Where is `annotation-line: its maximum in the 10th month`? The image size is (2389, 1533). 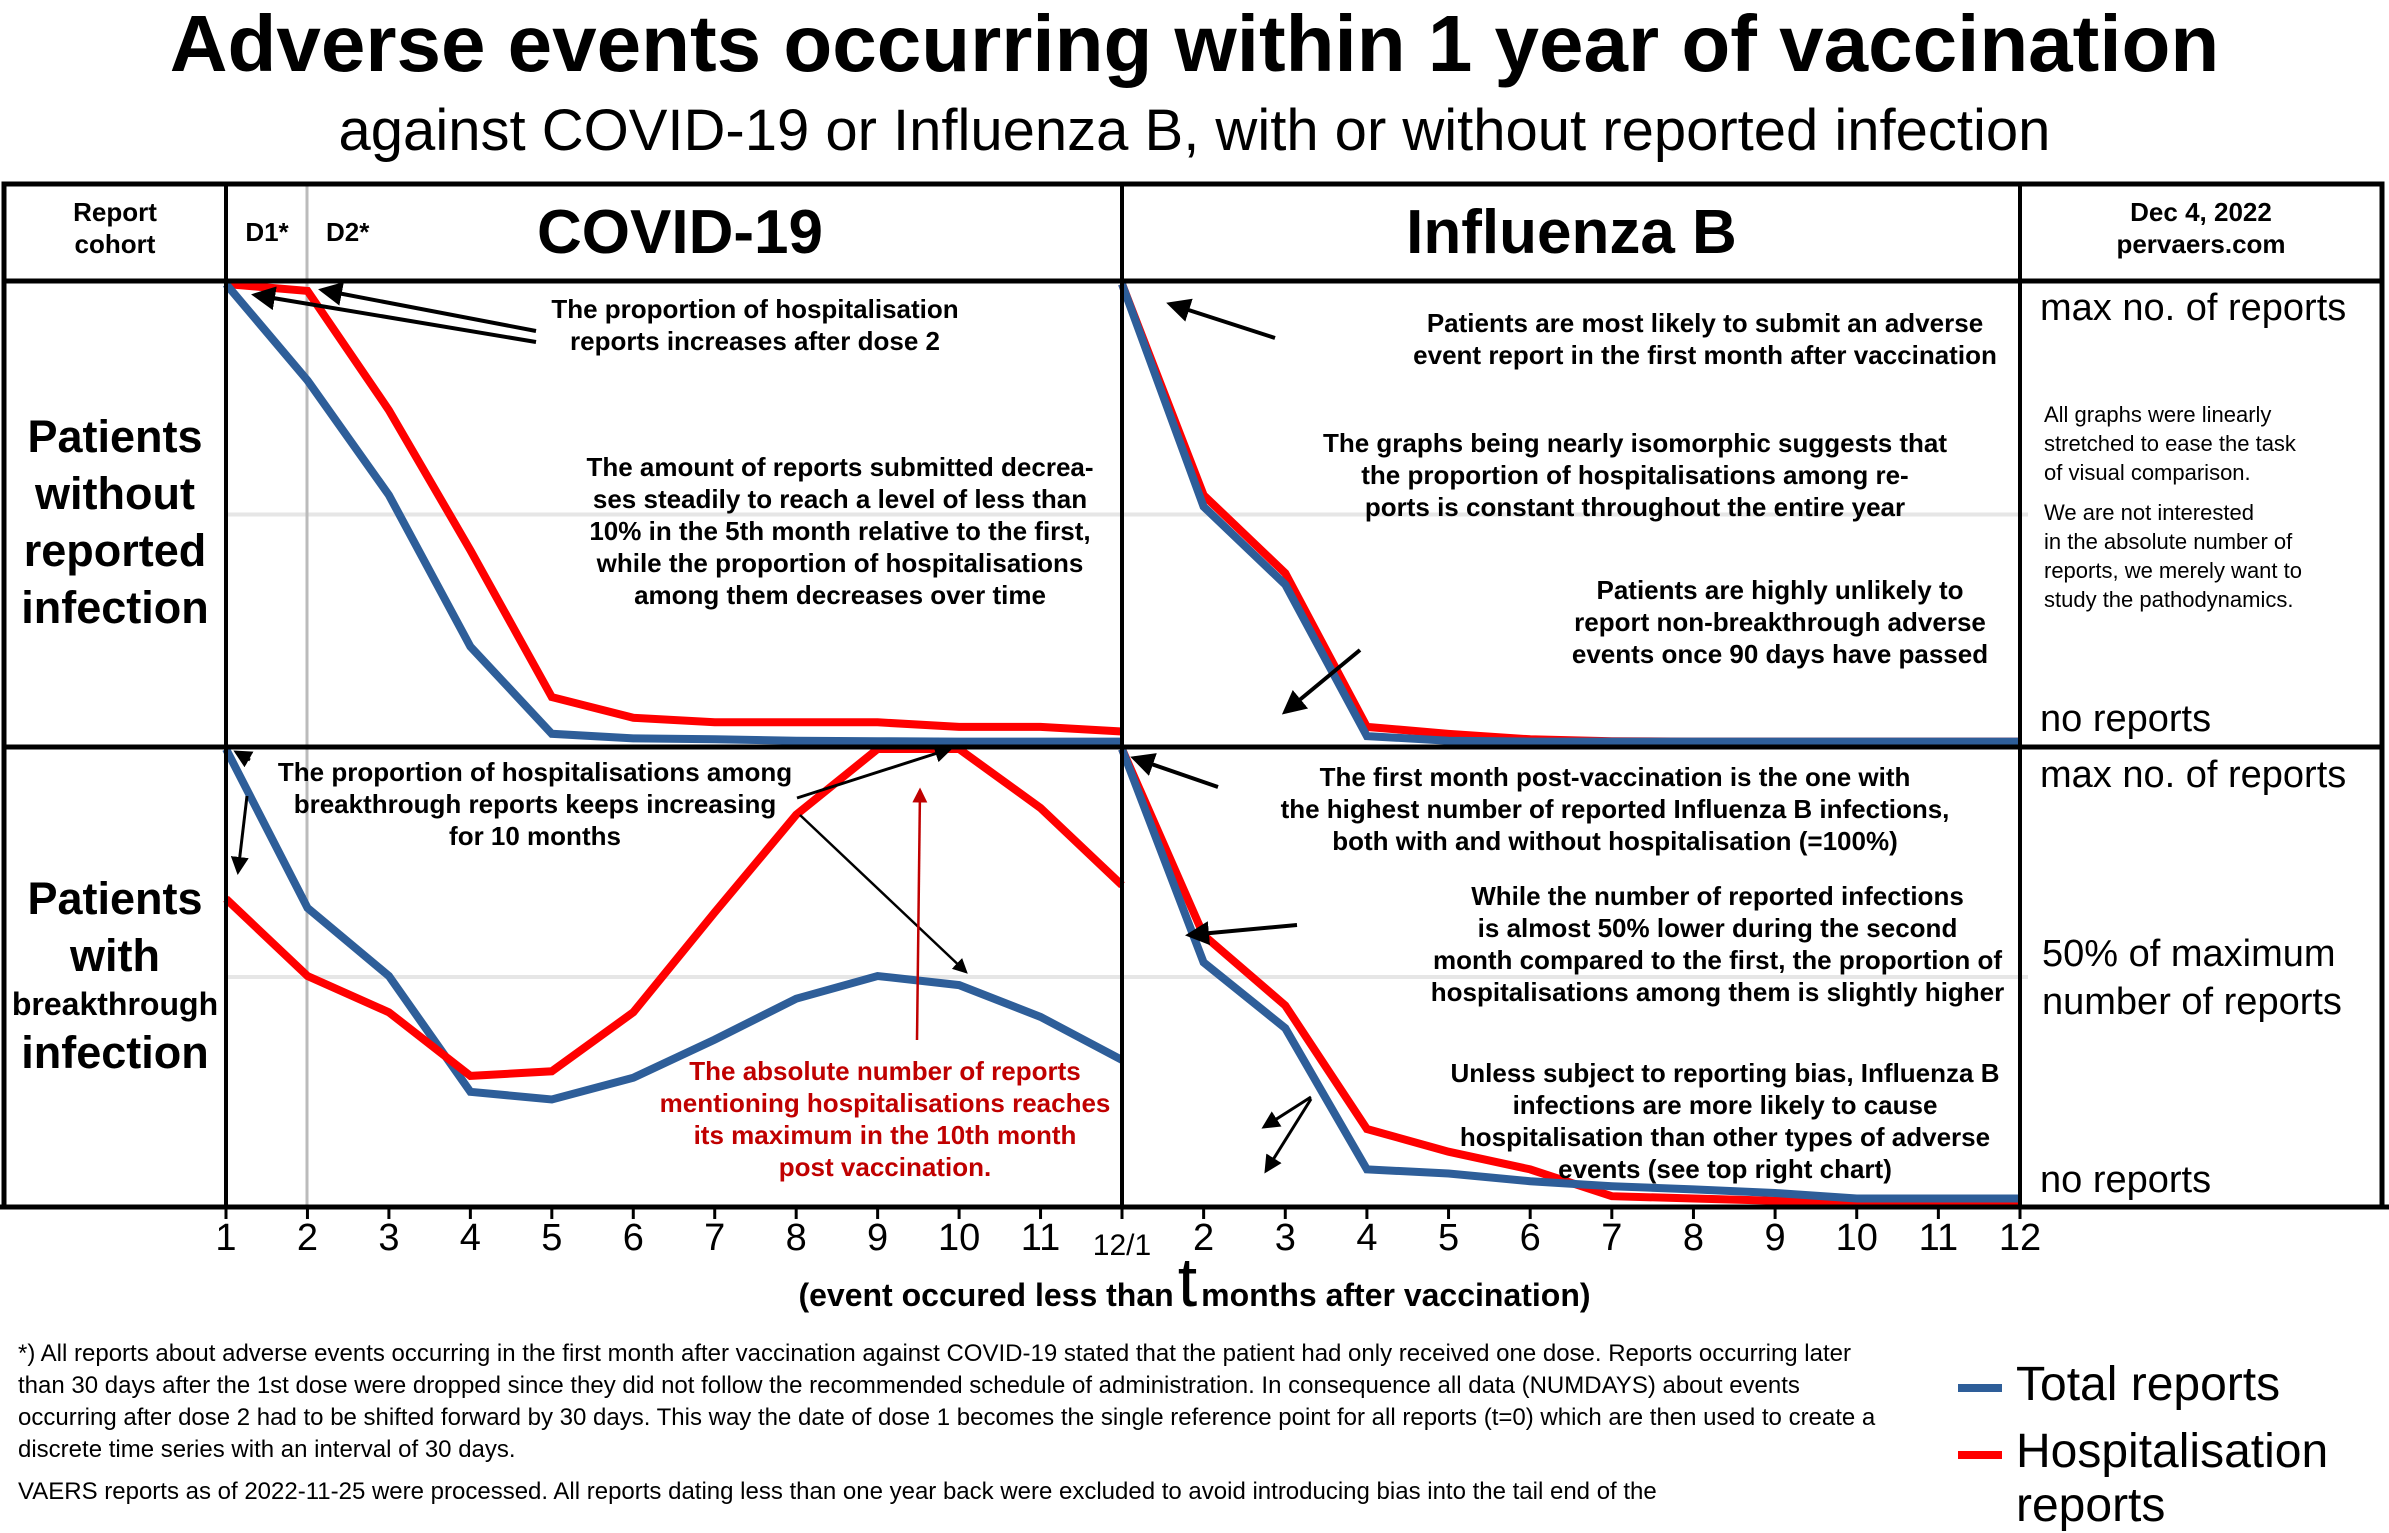
annotation-line: its maximum in the 10th month is located at coordinates (885, 1135).